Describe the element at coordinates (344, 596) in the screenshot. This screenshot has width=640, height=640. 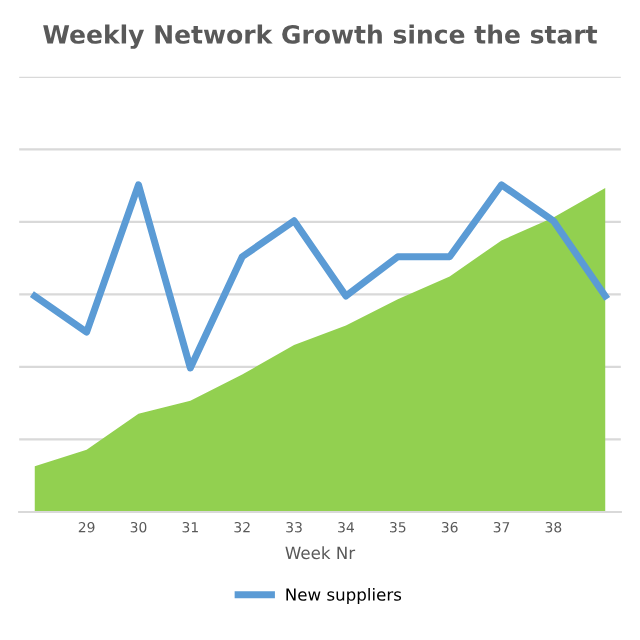
I see `legend-label: New suppliers` at that location.